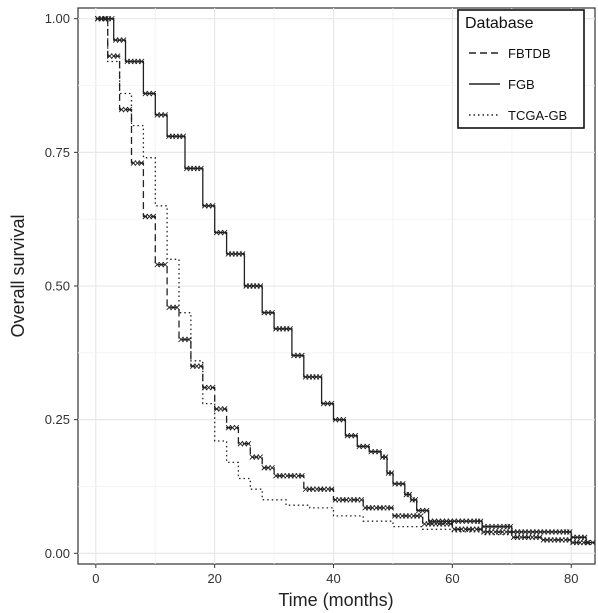  What do you see at coordinates (57, 286) in the screenshot?
I see `y-tick-label: 0.50` at bounding box center [57, 286].